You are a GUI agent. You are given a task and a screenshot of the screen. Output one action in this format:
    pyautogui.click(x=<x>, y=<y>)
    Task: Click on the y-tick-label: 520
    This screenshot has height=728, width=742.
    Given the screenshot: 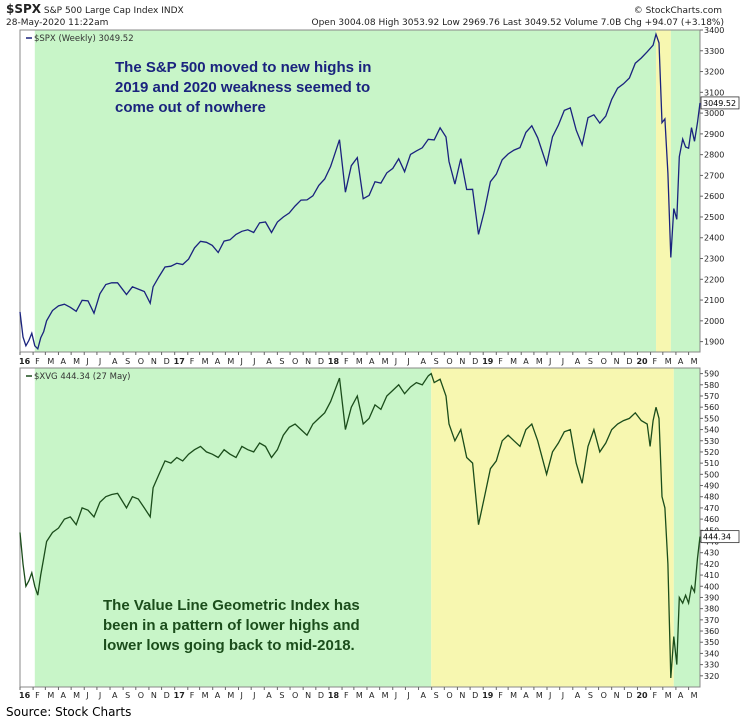 What is the action you would take?
    pyautogui.click(x=711, y=452)
    